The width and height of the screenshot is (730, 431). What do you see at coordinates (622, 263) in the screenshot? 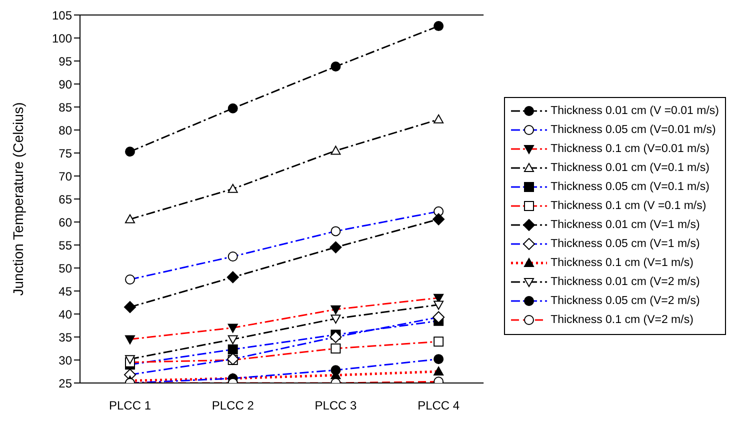
I see `legend-label: Thickness 0.1 cm (V=1 m/s)` at bounding box center [622, 263].